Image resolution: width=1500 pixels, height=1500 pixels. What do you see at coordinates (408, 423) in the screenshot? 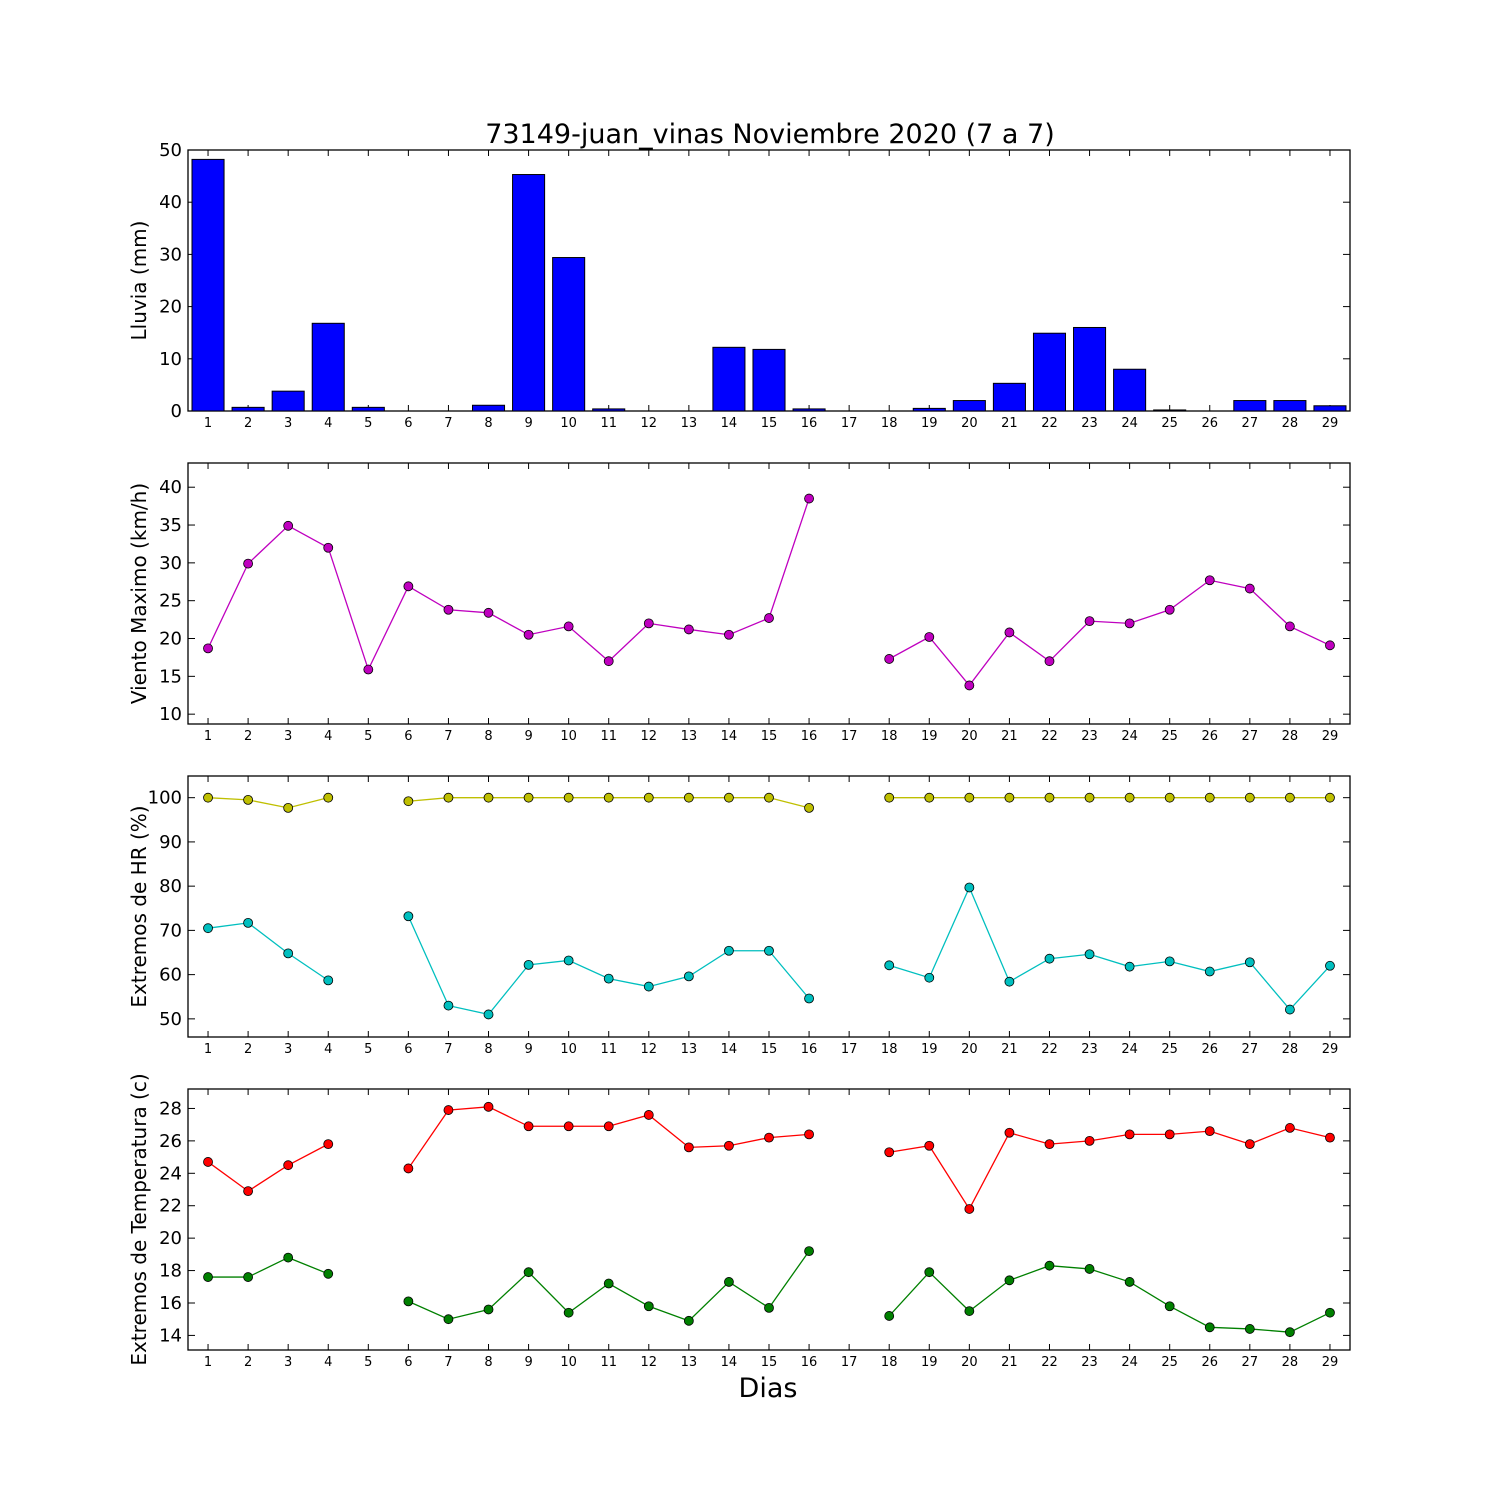
I see `x-tick-label: 6` at bounding box center [408, 423].